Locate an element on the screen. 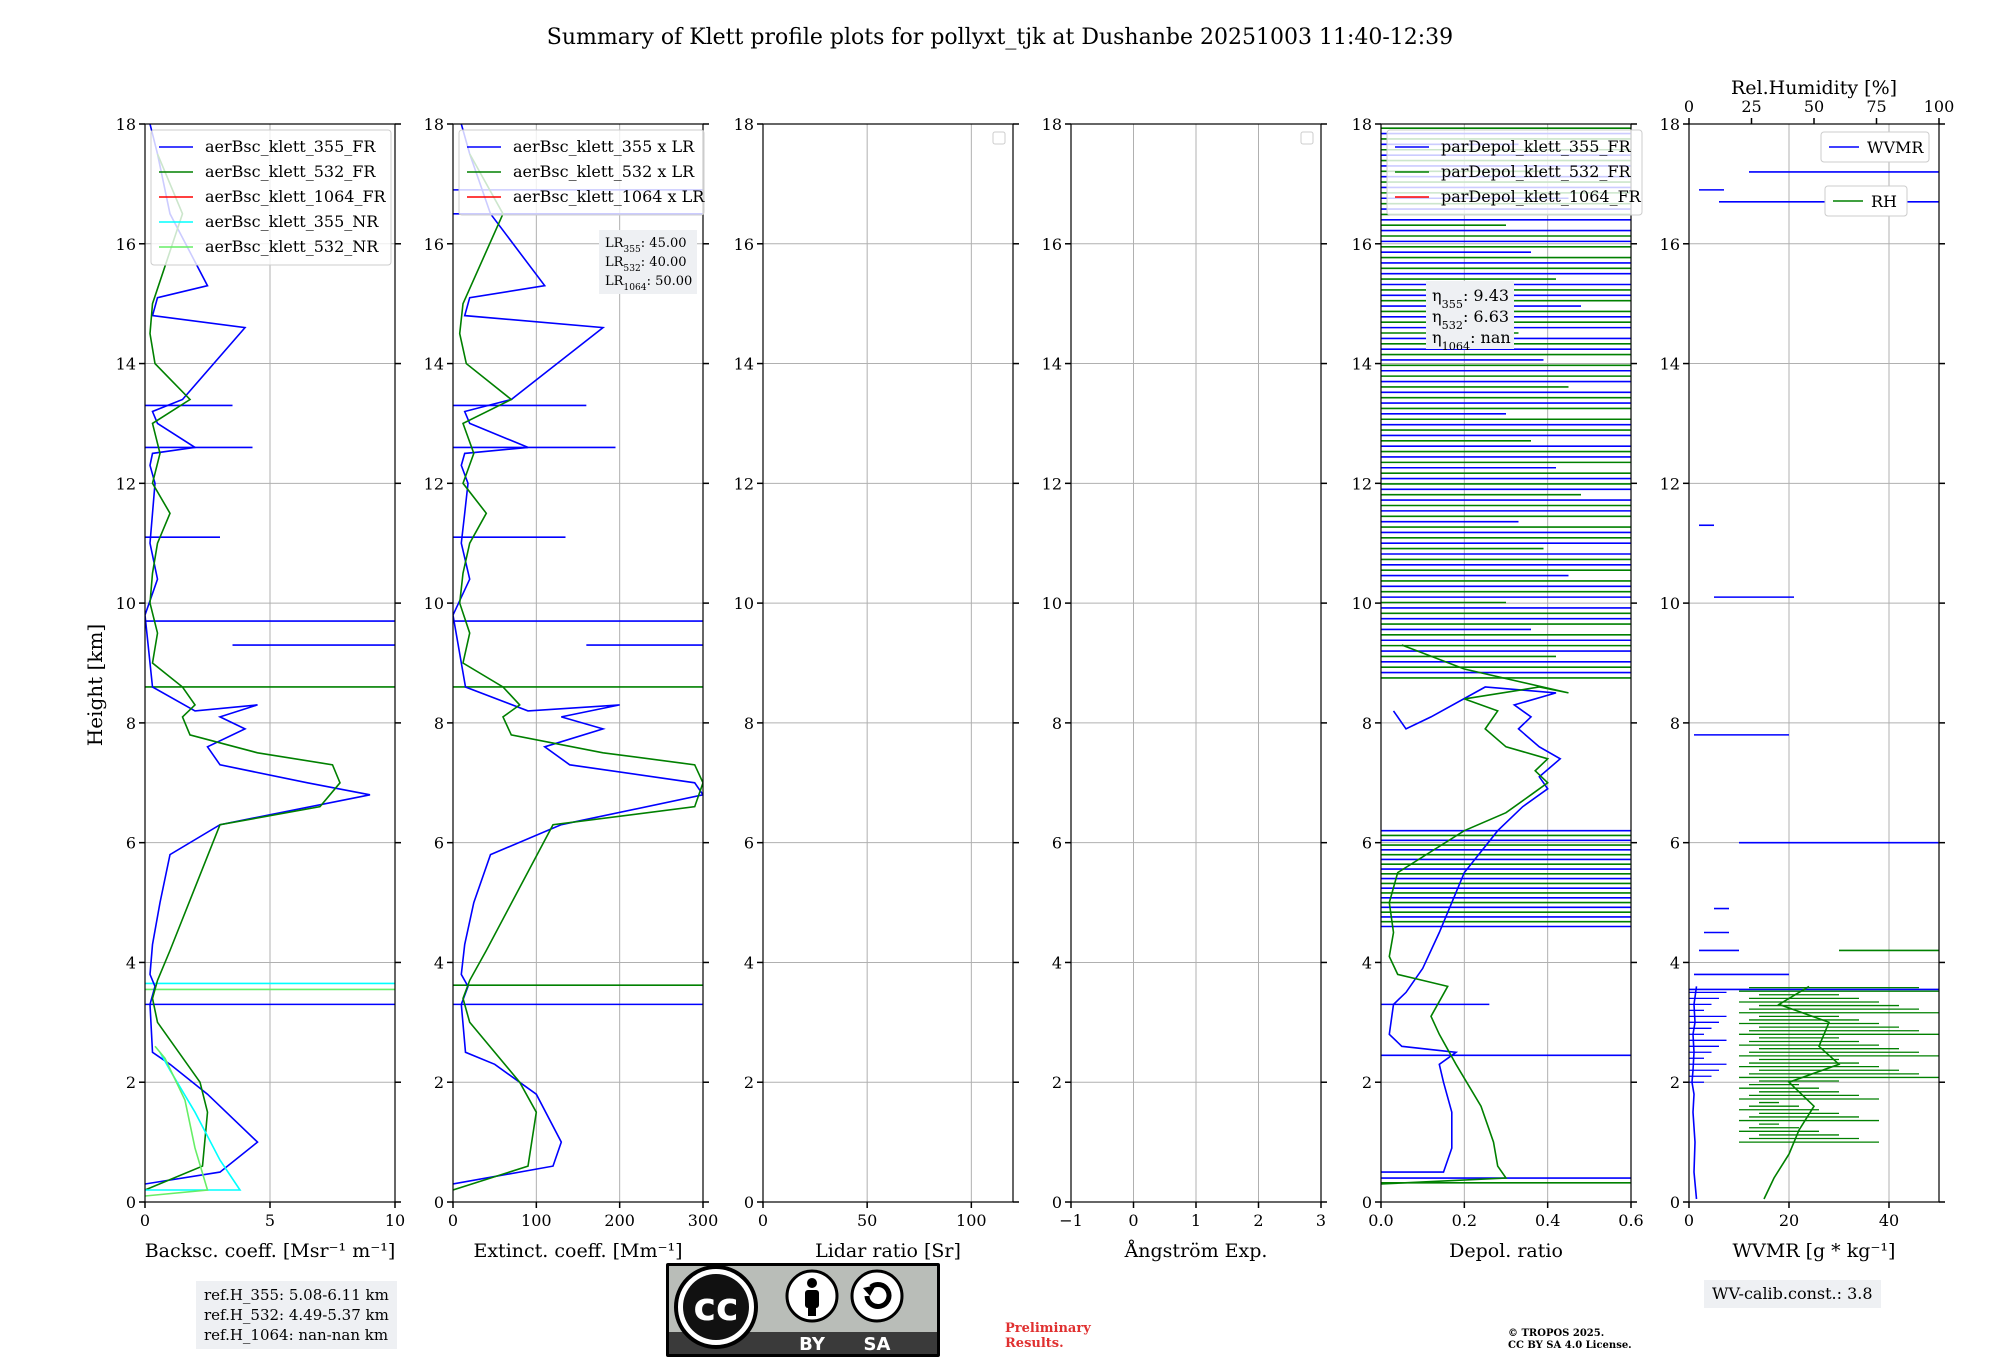 The height and width of the screenshot is (1360, 2000). x2-tick-label: 100 is located at coordinates (1939, 106).